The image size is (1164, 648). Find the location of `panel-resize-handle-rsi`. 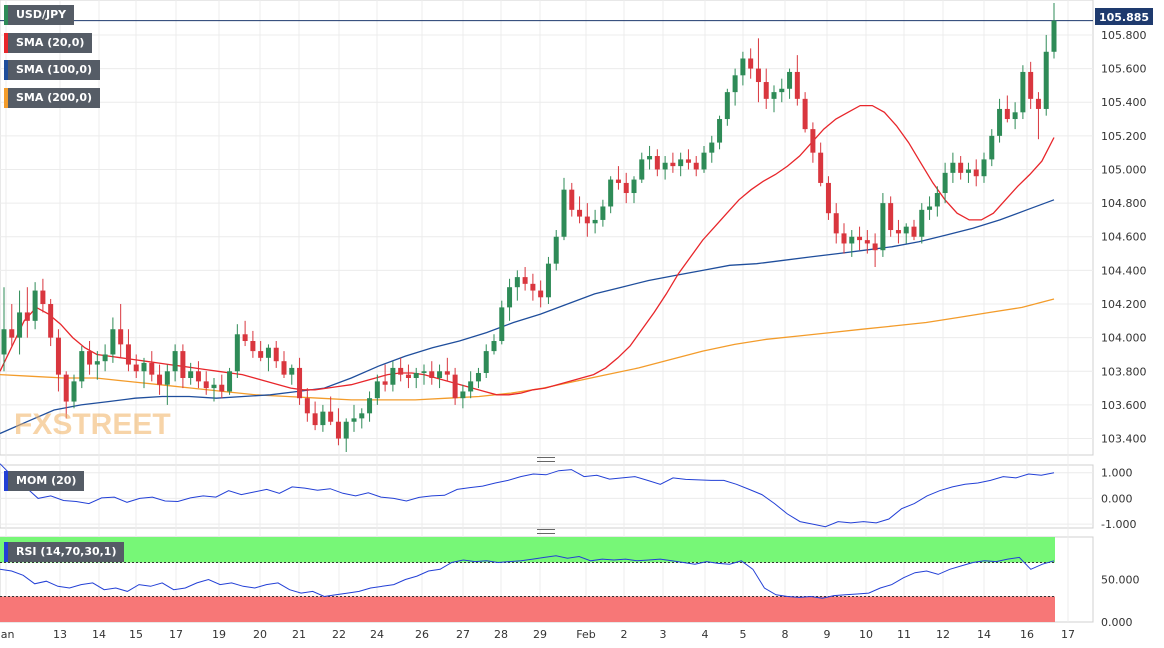

panel-resize-handle-rsi is located at coordinates (546, 531).